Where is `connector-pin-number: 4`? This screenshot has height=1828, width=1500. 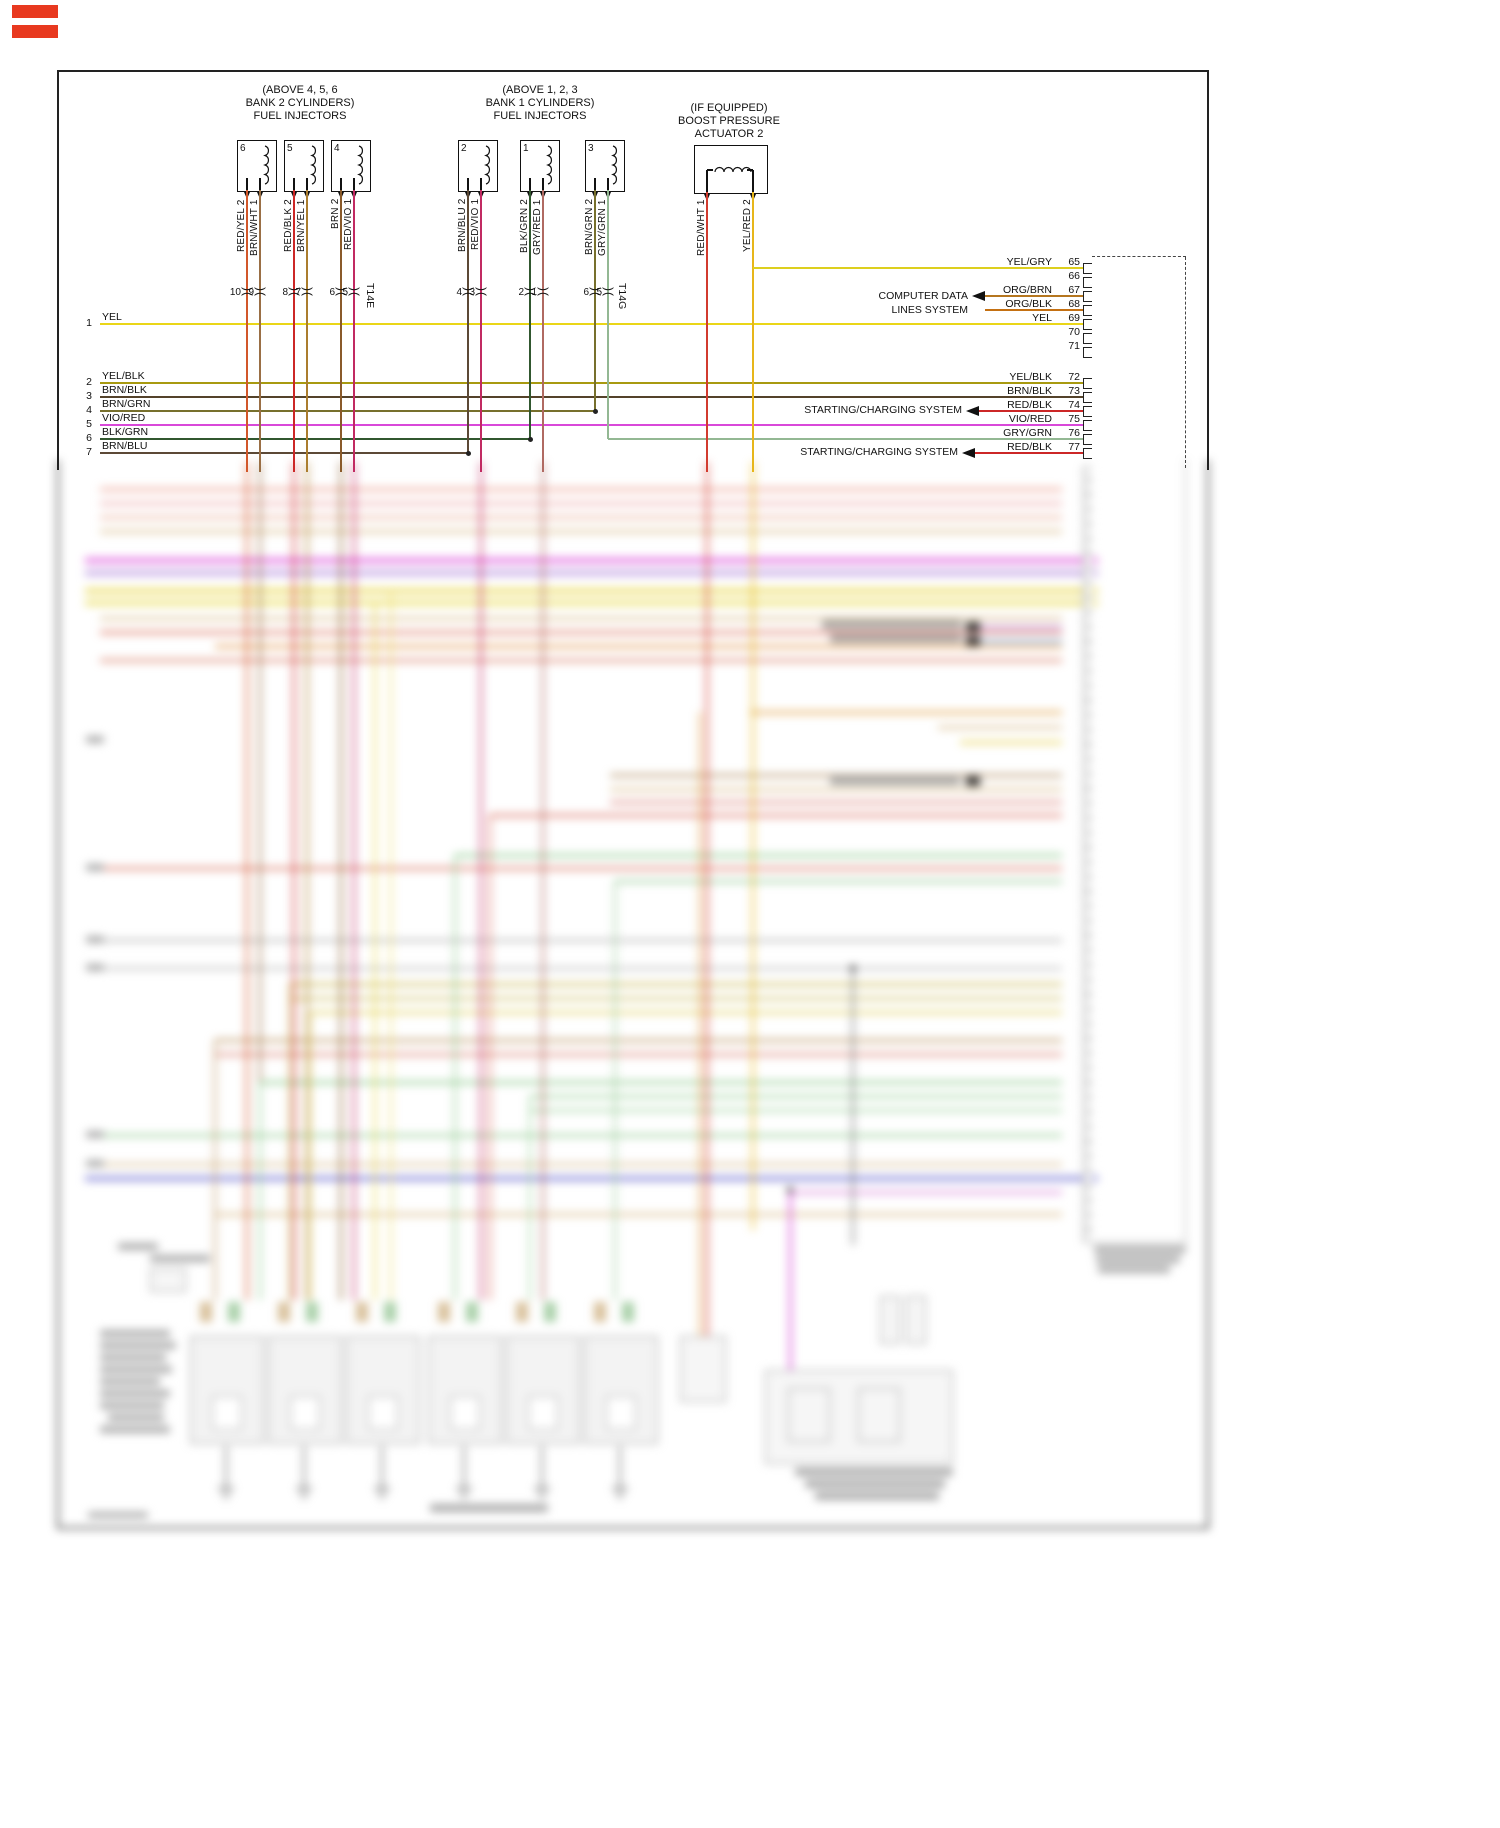 connector-pin-number: 4 is located at coordinates (459, 292).